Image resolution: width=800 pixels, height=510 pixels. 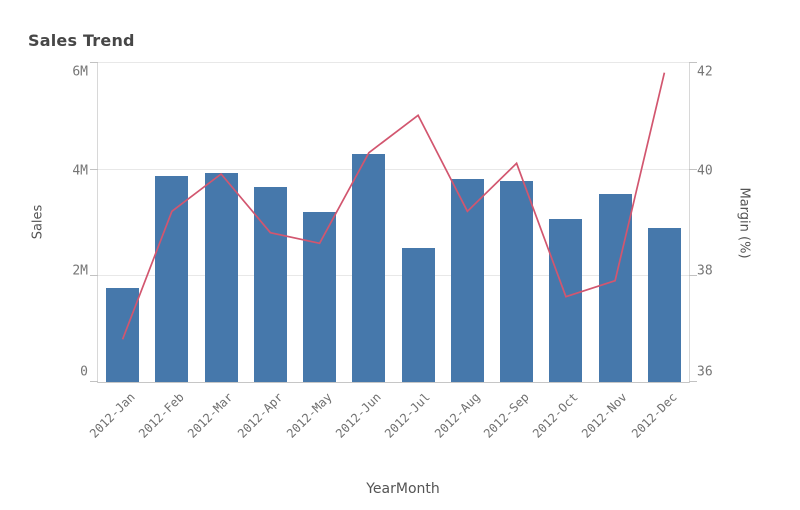 I want to click on left-axis-tick-label: 2M, so click(x=80, y=271).